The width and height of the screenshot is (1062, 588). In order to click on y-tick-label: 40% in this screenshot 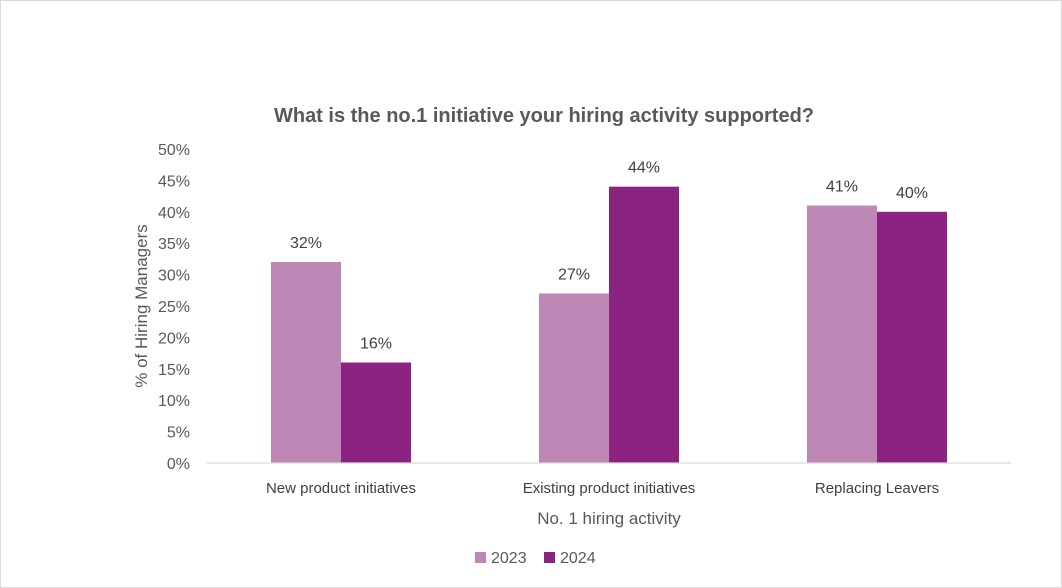, I will do `click(174, 213)`.